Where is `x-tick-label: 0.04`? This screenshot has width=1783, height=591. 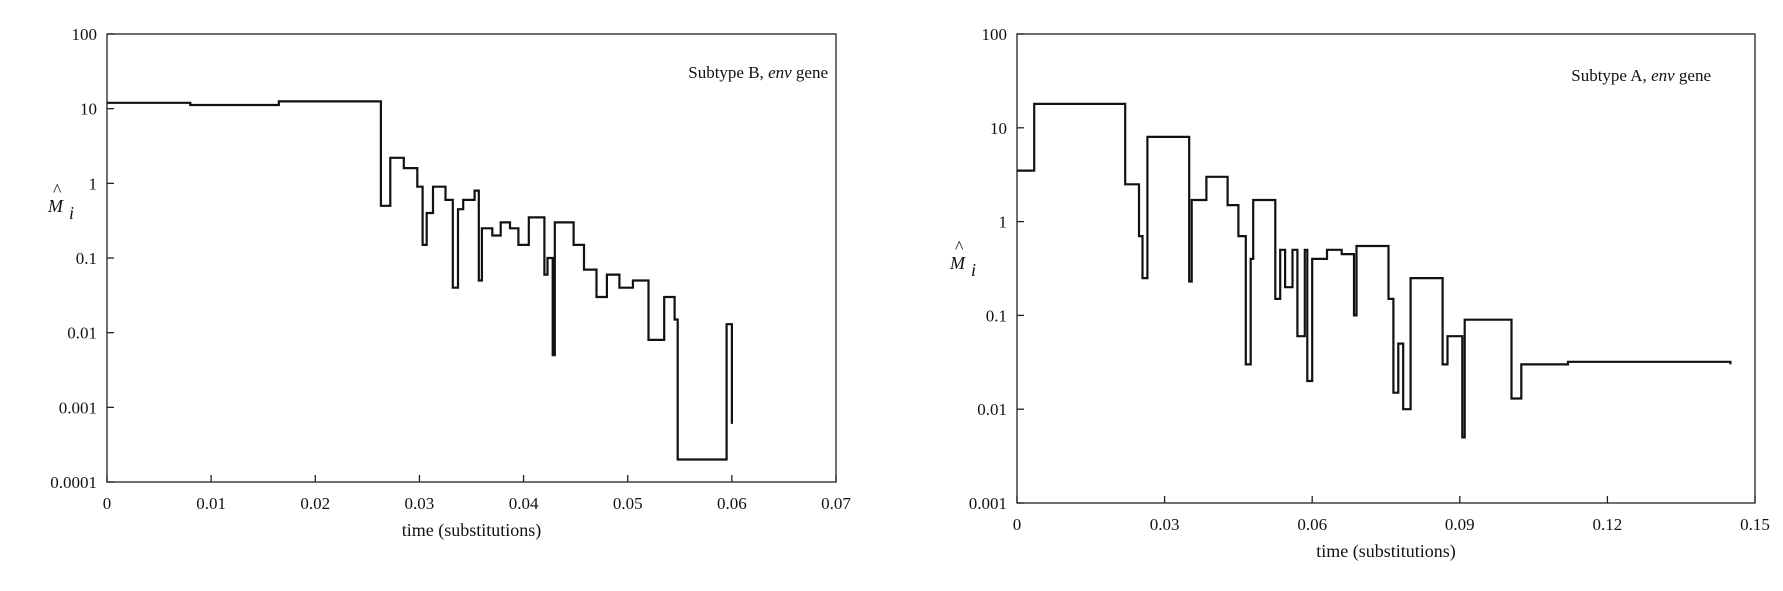
x-tick-label: 0.04 is located at coordinates (524, 503).